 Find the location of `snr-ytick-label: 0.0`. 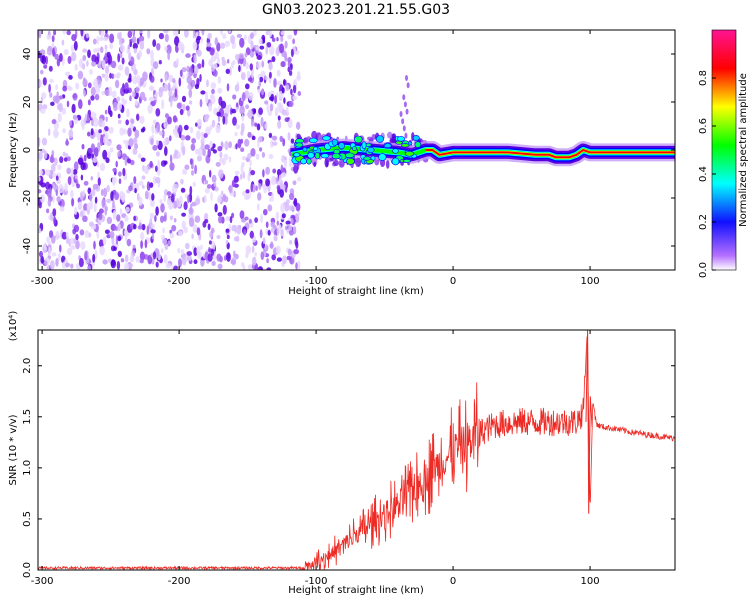

snr-ytick-label: 0.0 is located at coordinates (27, 570).